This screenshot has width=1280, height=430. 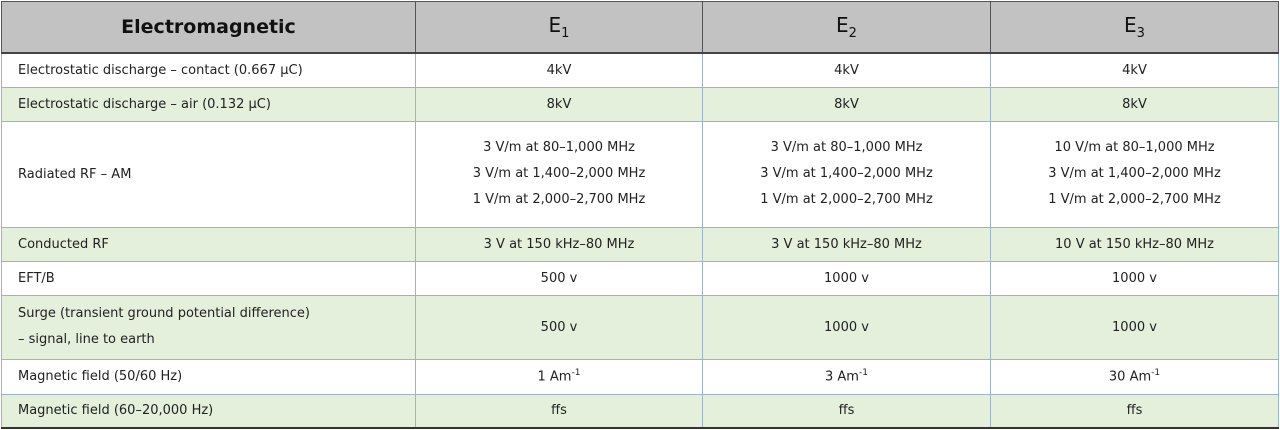 I want to click on header-e2: E2, so click(x=846, y=27).